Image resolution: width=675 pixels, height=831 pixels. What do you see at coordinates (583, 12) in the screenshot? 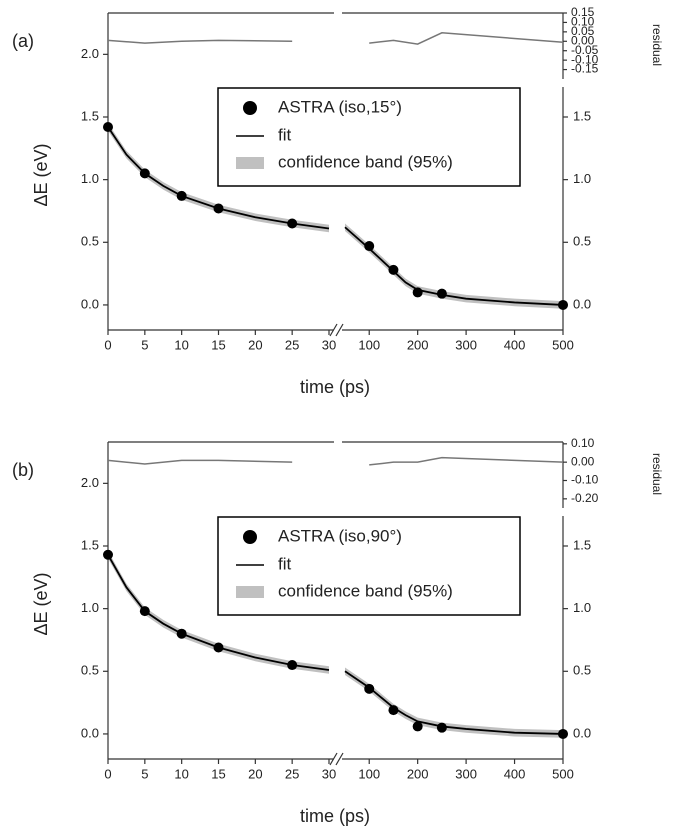
I see `residual-tick-label: 0.15` at bounding box center [583, 12].